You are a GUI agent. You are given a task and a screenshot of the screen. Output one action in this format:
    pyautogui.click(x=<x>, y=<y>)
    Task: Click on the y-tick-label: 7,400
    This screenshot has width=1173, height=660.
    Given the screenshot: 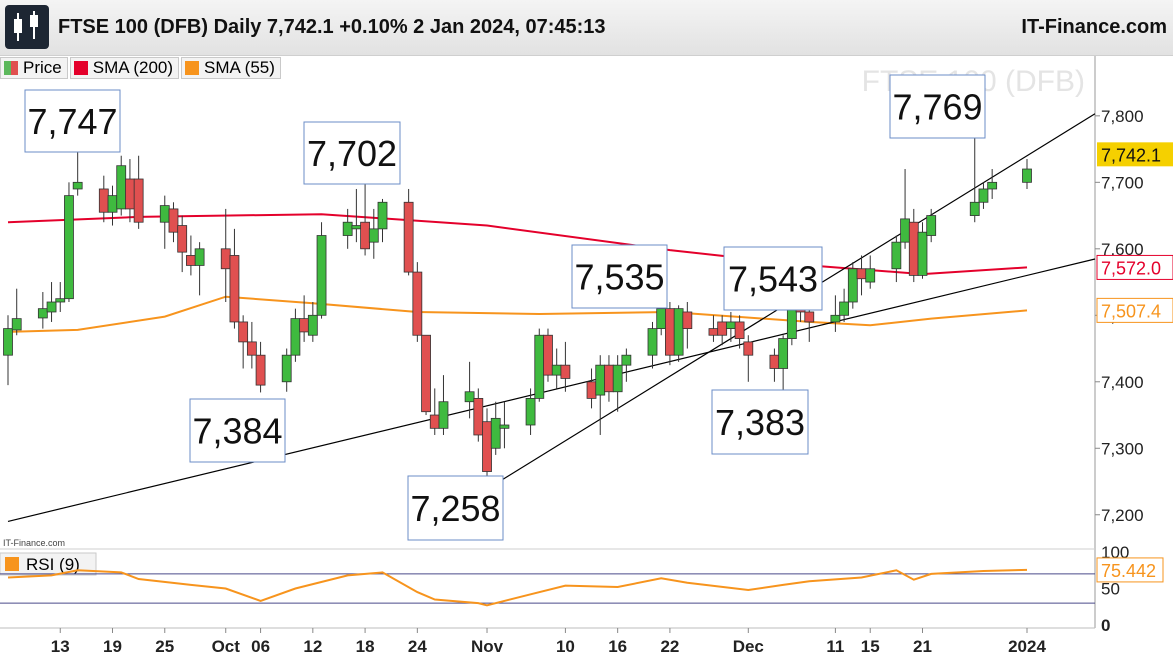 What is the action you would take?
    pyautogui.click(x=1122, y=382)
    